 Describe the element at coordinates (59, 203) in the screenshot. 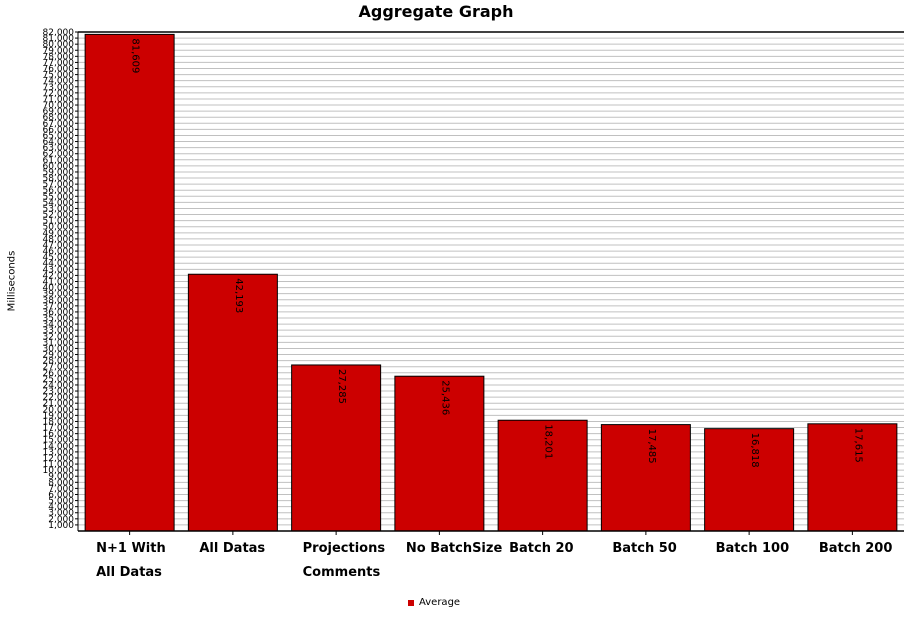

I see `y-tick-label: 54,000` at that location.